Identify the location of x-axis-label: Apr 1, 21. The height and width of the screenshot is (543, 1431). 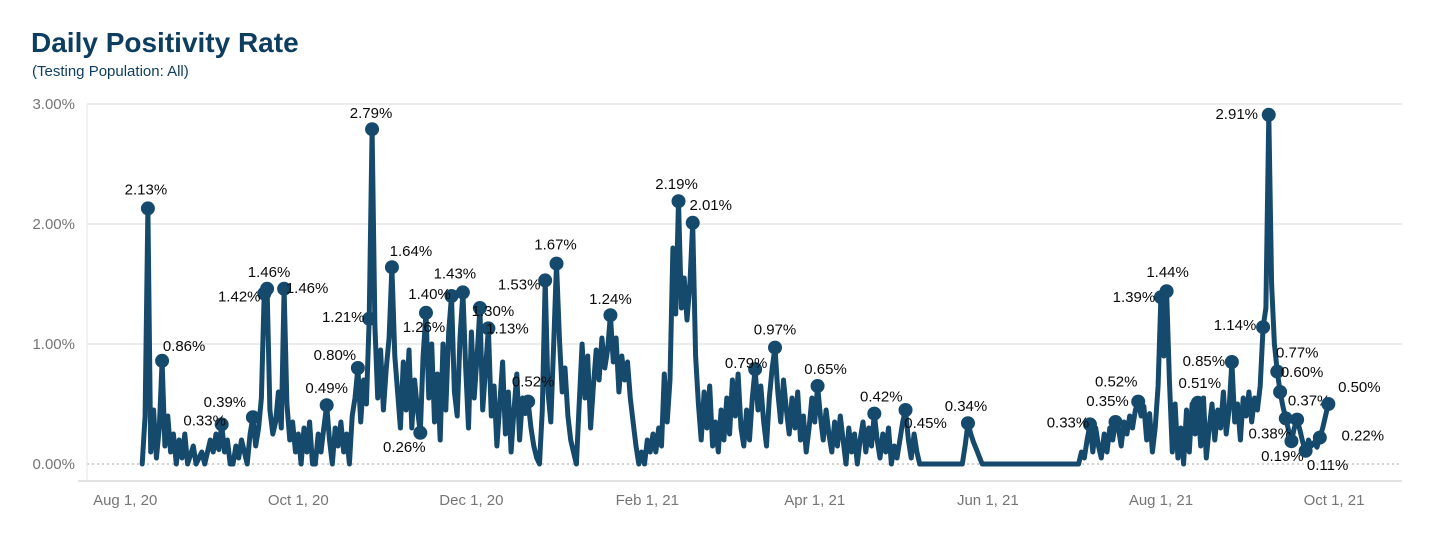
(814, 500).